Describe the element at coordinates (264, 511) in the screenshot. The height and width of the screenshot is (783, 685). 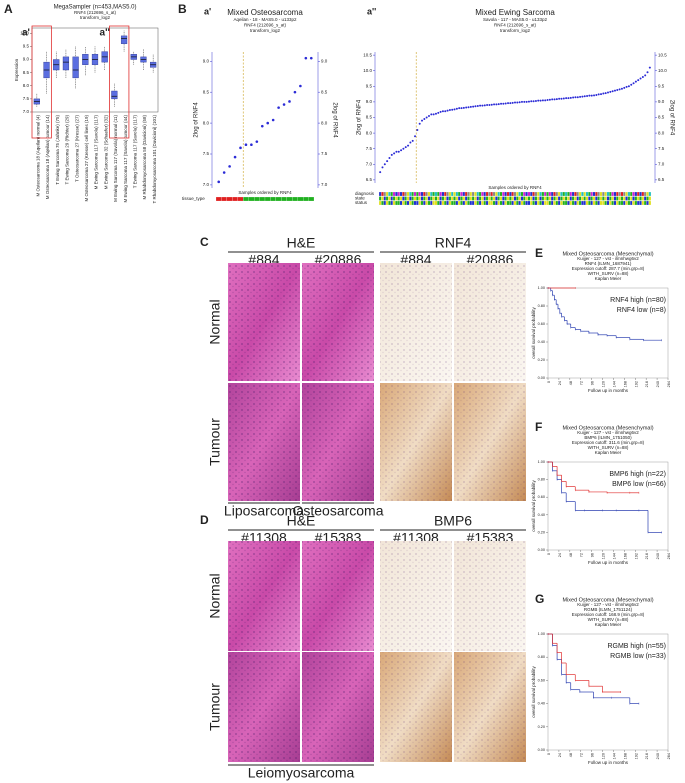
I see `tissue-label: Liposarcoma` at that location.